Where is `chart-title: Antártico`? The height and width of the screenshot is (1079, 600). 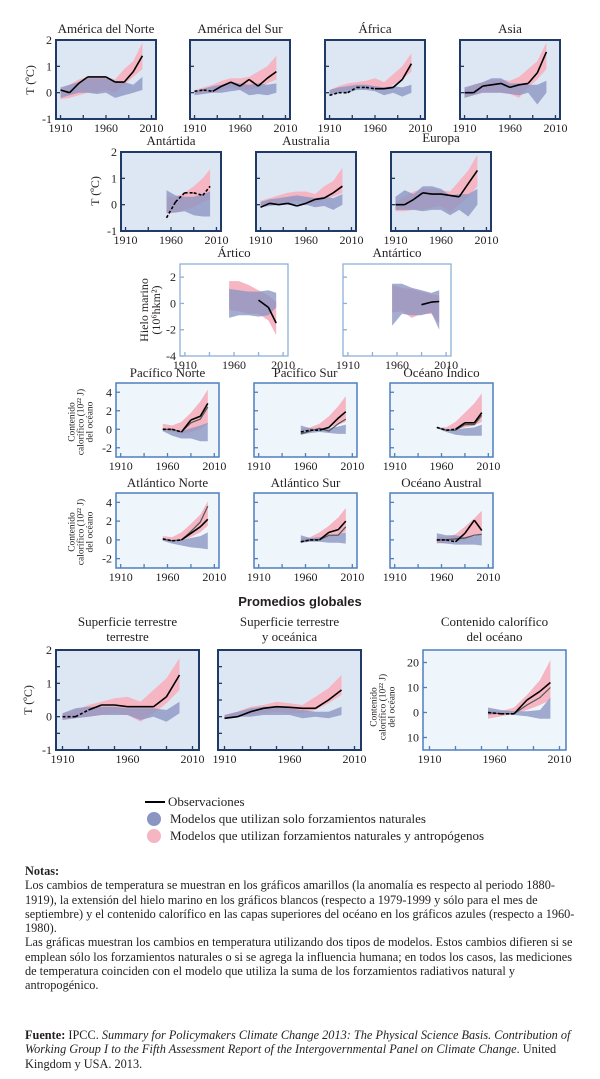 chart-title: Antártico is located at coordinates (397, 252).